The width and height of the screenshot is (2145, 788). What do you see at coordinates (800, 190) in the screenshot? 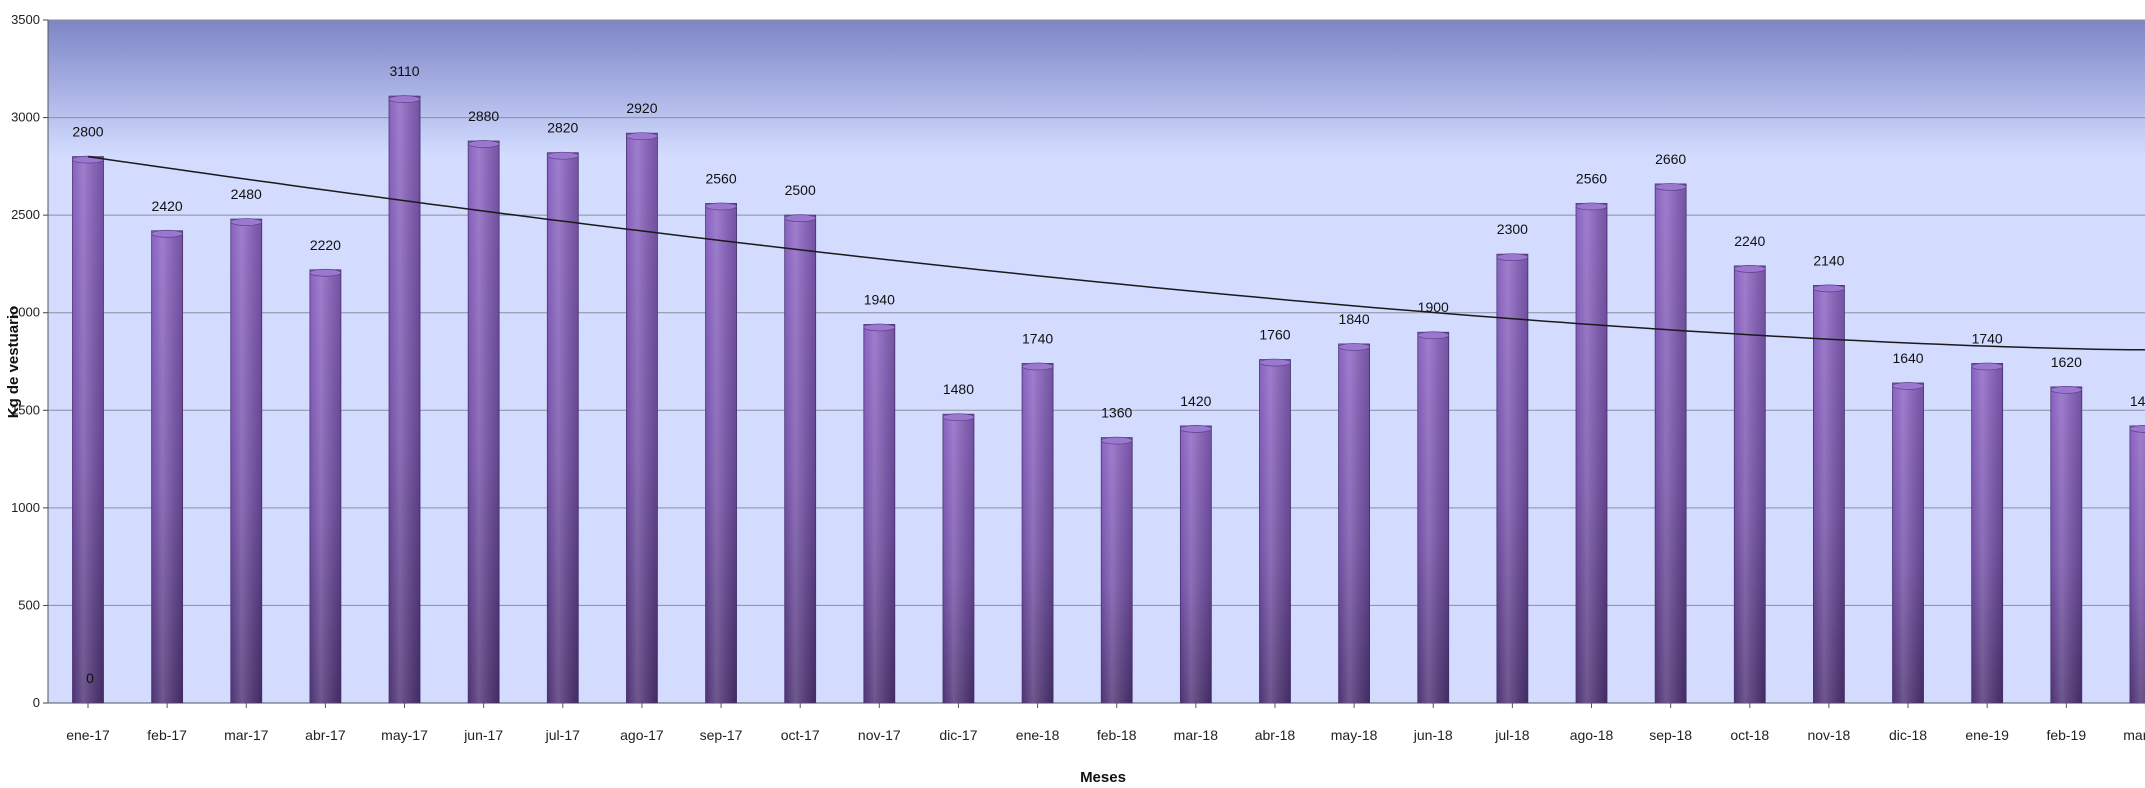
I see `data-label: 2500` at bounding box center [800, 190].